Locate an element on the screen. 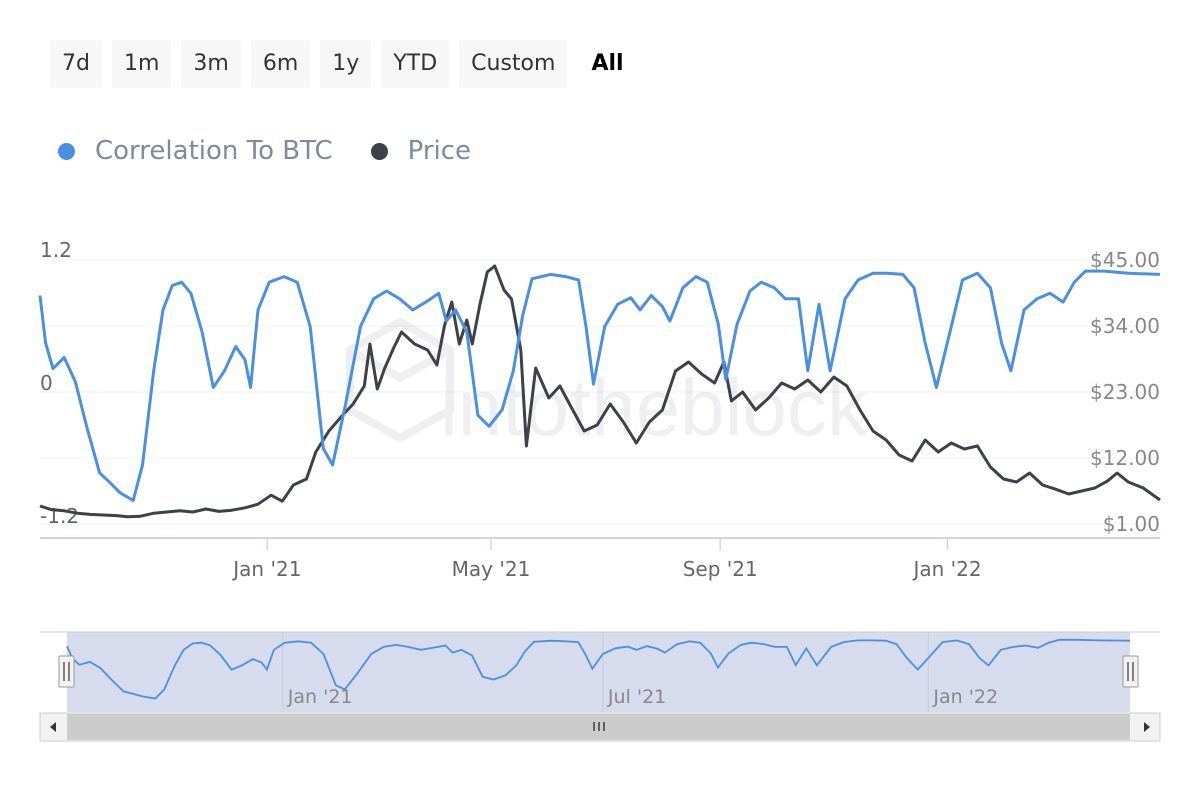 Image resolution: width=1200 pixels, height=800 pixels. navigator: Jan '21 Jul '21 Jan '22 is located at coordinates (600, 671).